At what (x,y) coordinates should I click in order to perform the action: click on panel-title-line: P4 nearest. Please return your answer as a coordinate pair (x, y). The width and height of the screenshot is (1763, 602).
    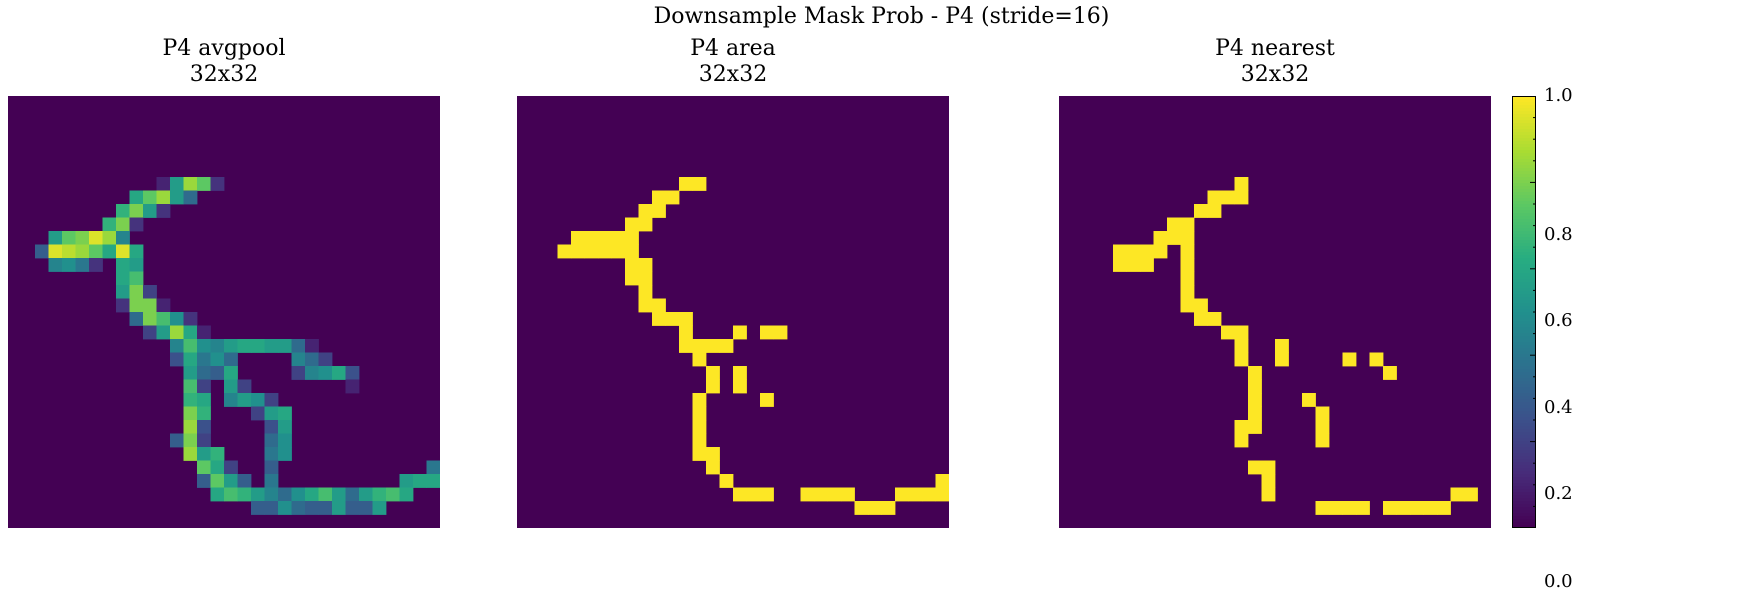
    Looking at the image, I should click on (1275, 48).